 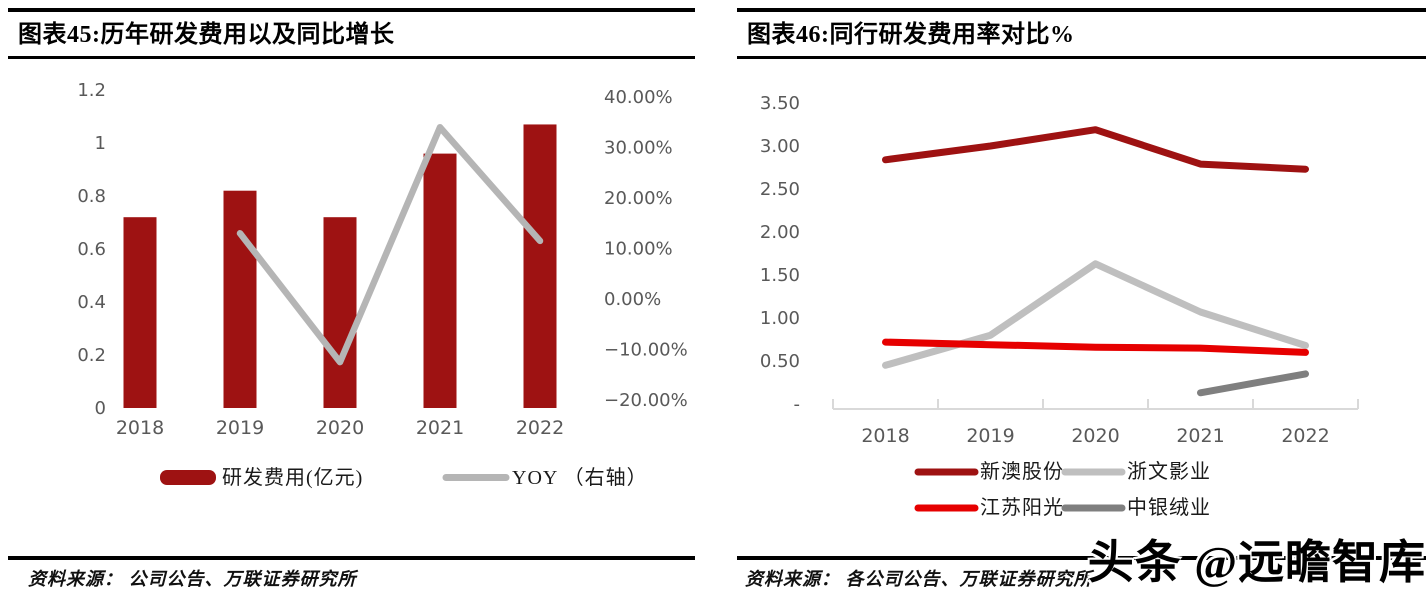 What do you see at coordinates (1022, 507) in the screenshot?
I see `legend-label-2: 江苏阳光` at bounding box center [1022, 507].